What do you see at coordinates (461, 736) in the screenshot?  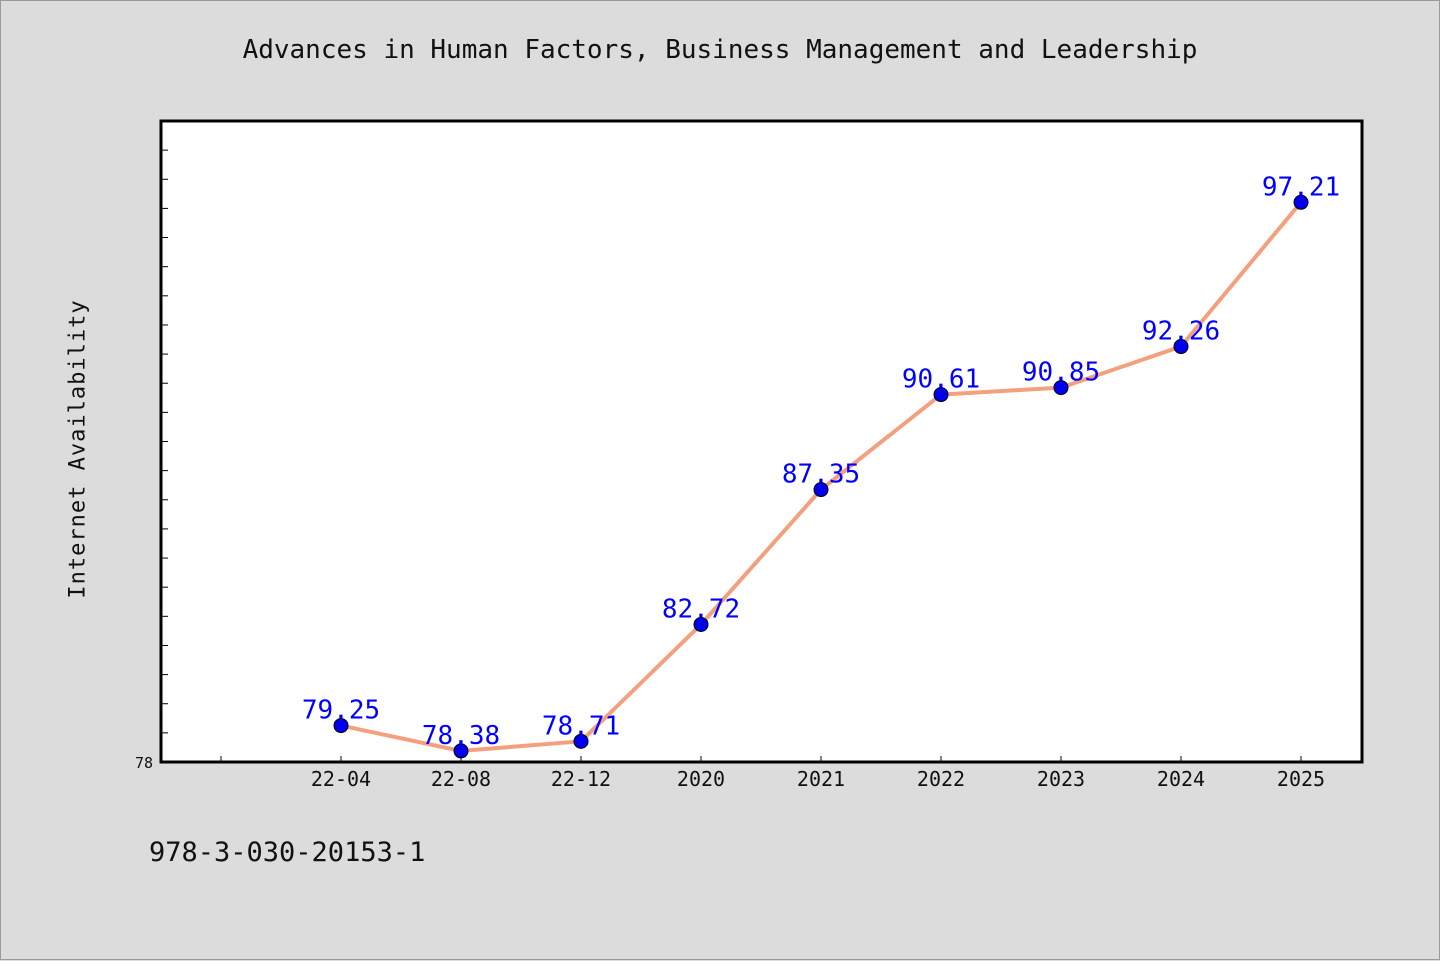 I see `data-label: 78.38` at bounding box center [461, 736].